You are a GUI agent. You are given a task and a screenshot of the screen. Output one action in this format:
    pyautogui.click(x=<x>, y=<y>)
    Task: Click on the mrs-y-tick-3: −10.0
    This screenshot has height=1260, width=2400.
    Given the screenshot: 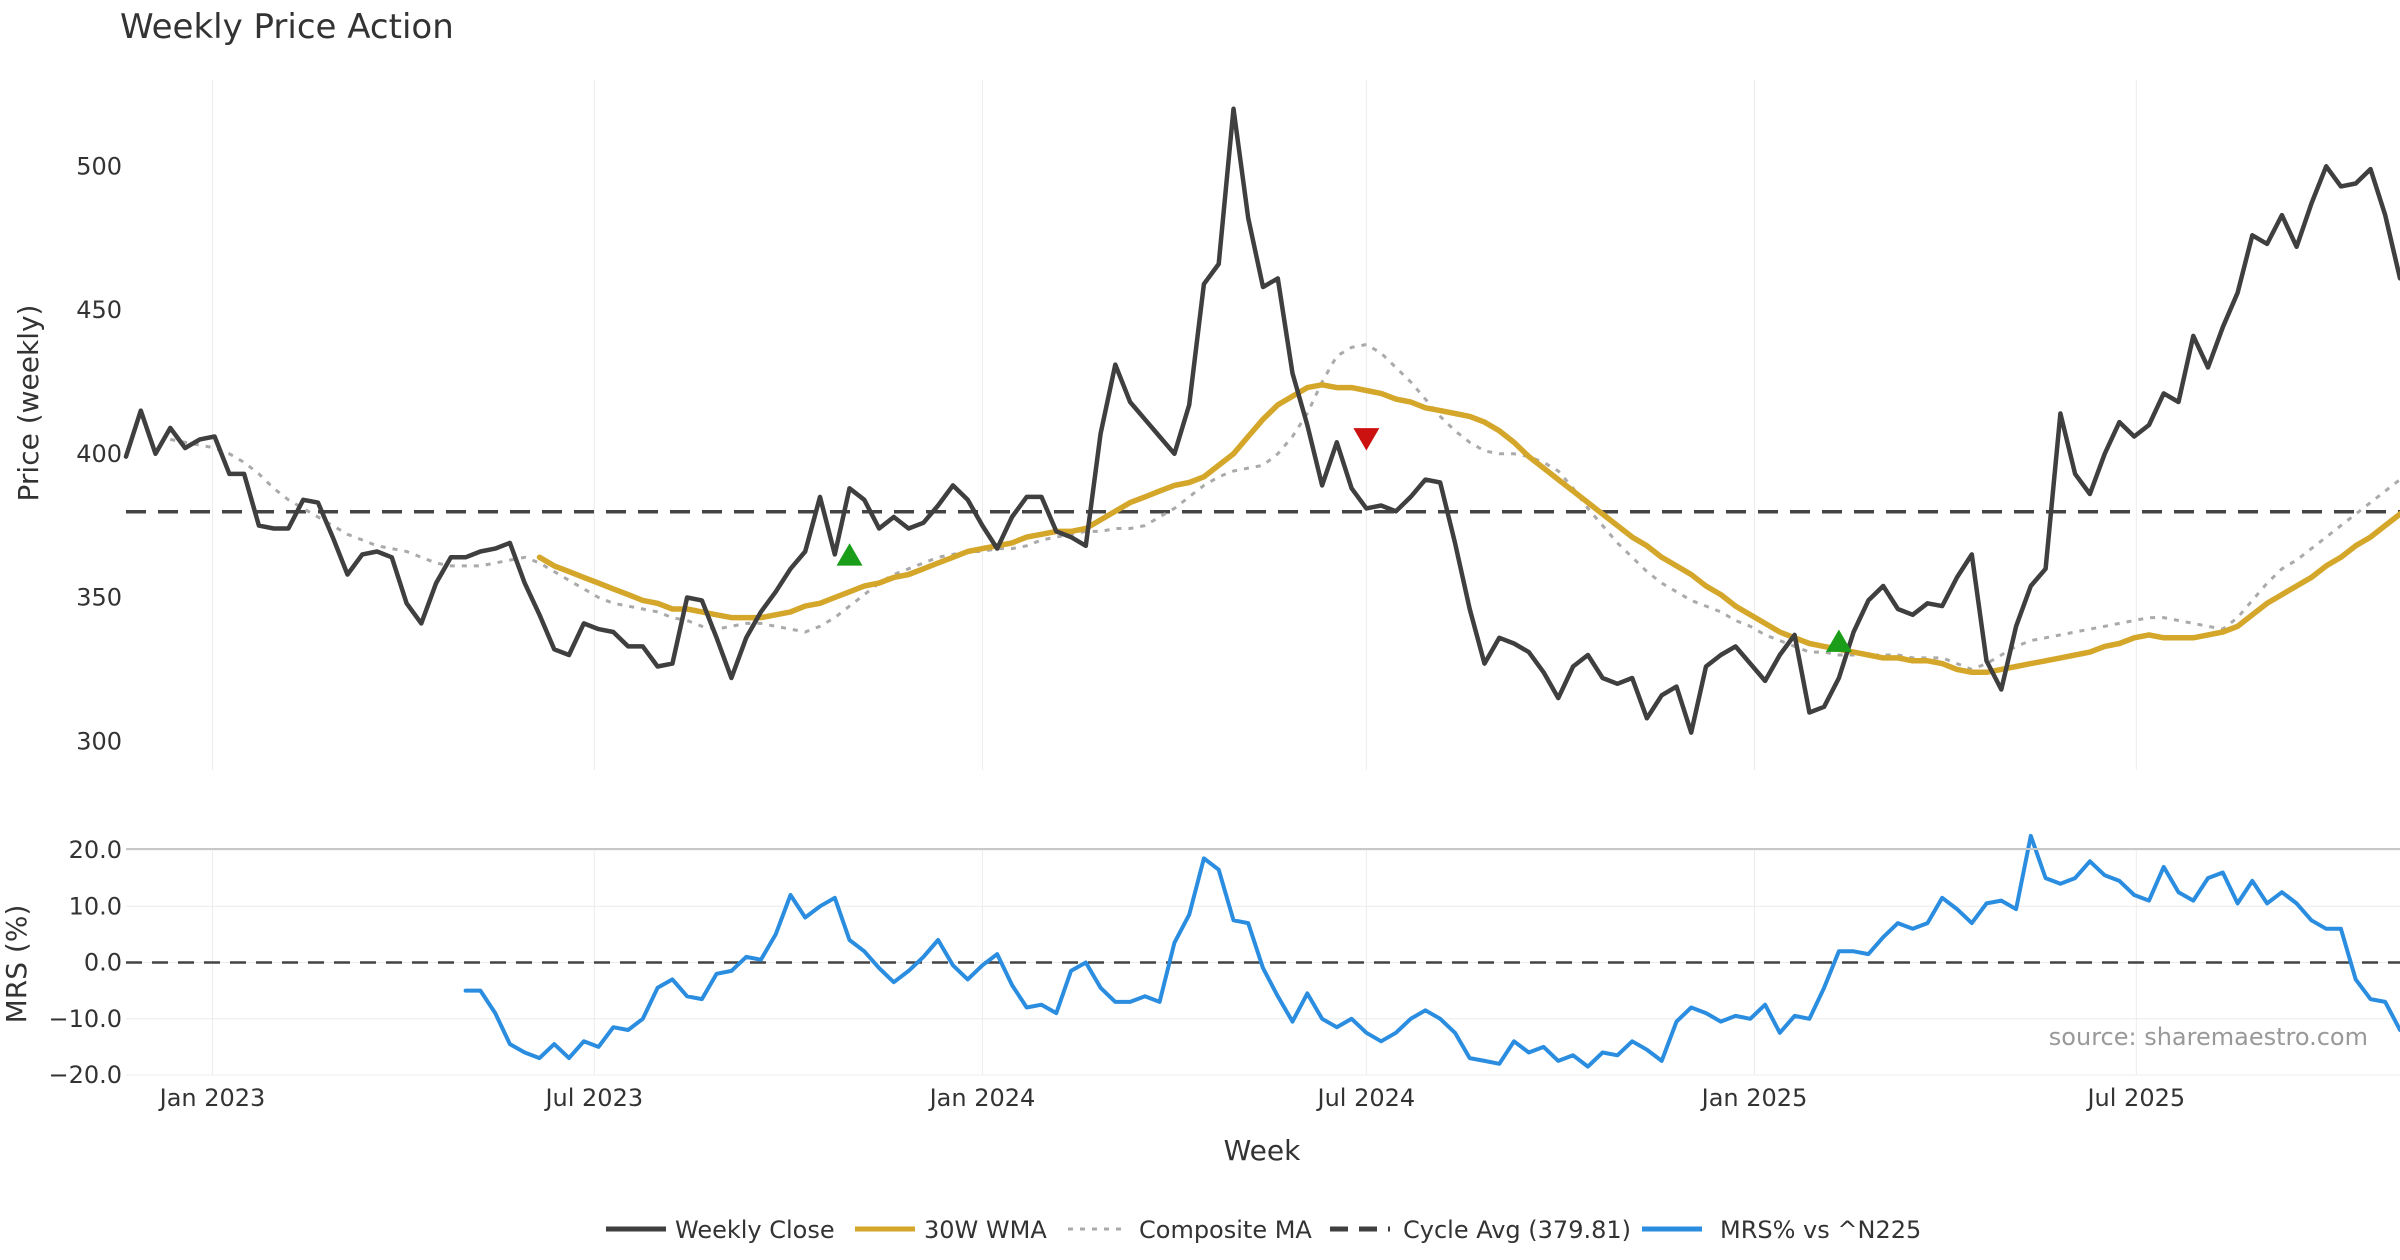 What is the action you would take?
    pyautogui.click(x=85, y=1019)
    